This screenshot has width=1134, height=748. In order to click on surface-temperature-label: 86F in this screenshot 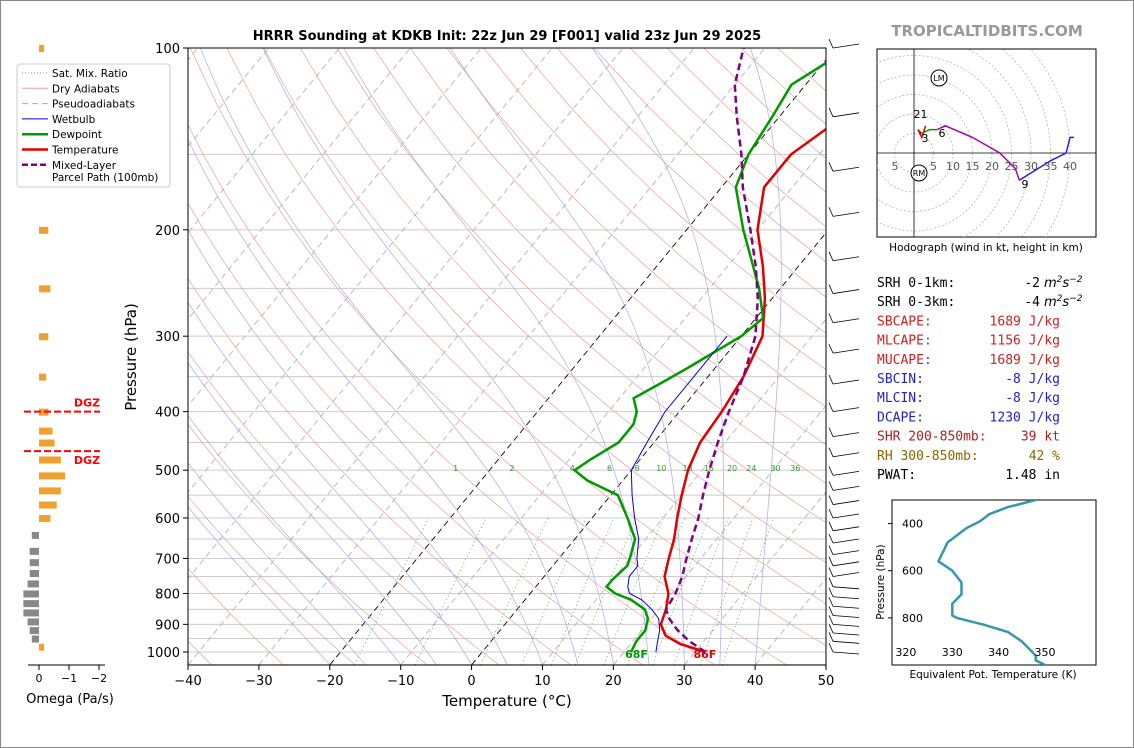, I will do `click(705, 654)`.